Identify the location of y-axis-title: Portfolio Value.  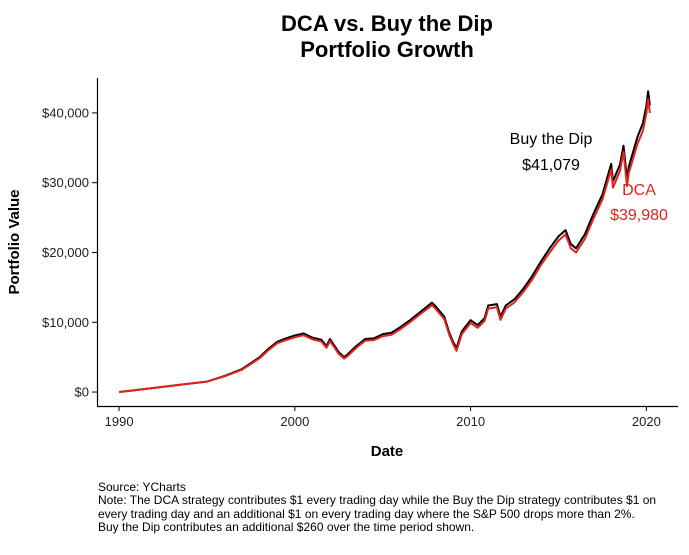
(14, 241).